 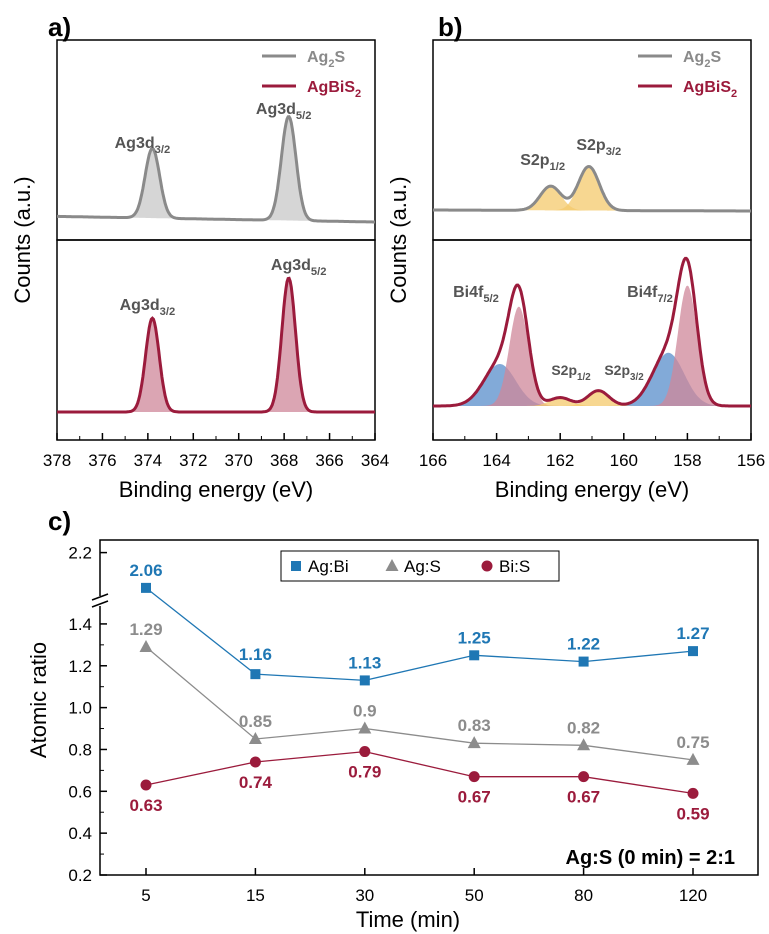 I want to click on panel-c-annotation: Ag:S (0 min) = 2:1, so click(x=650, y=858).